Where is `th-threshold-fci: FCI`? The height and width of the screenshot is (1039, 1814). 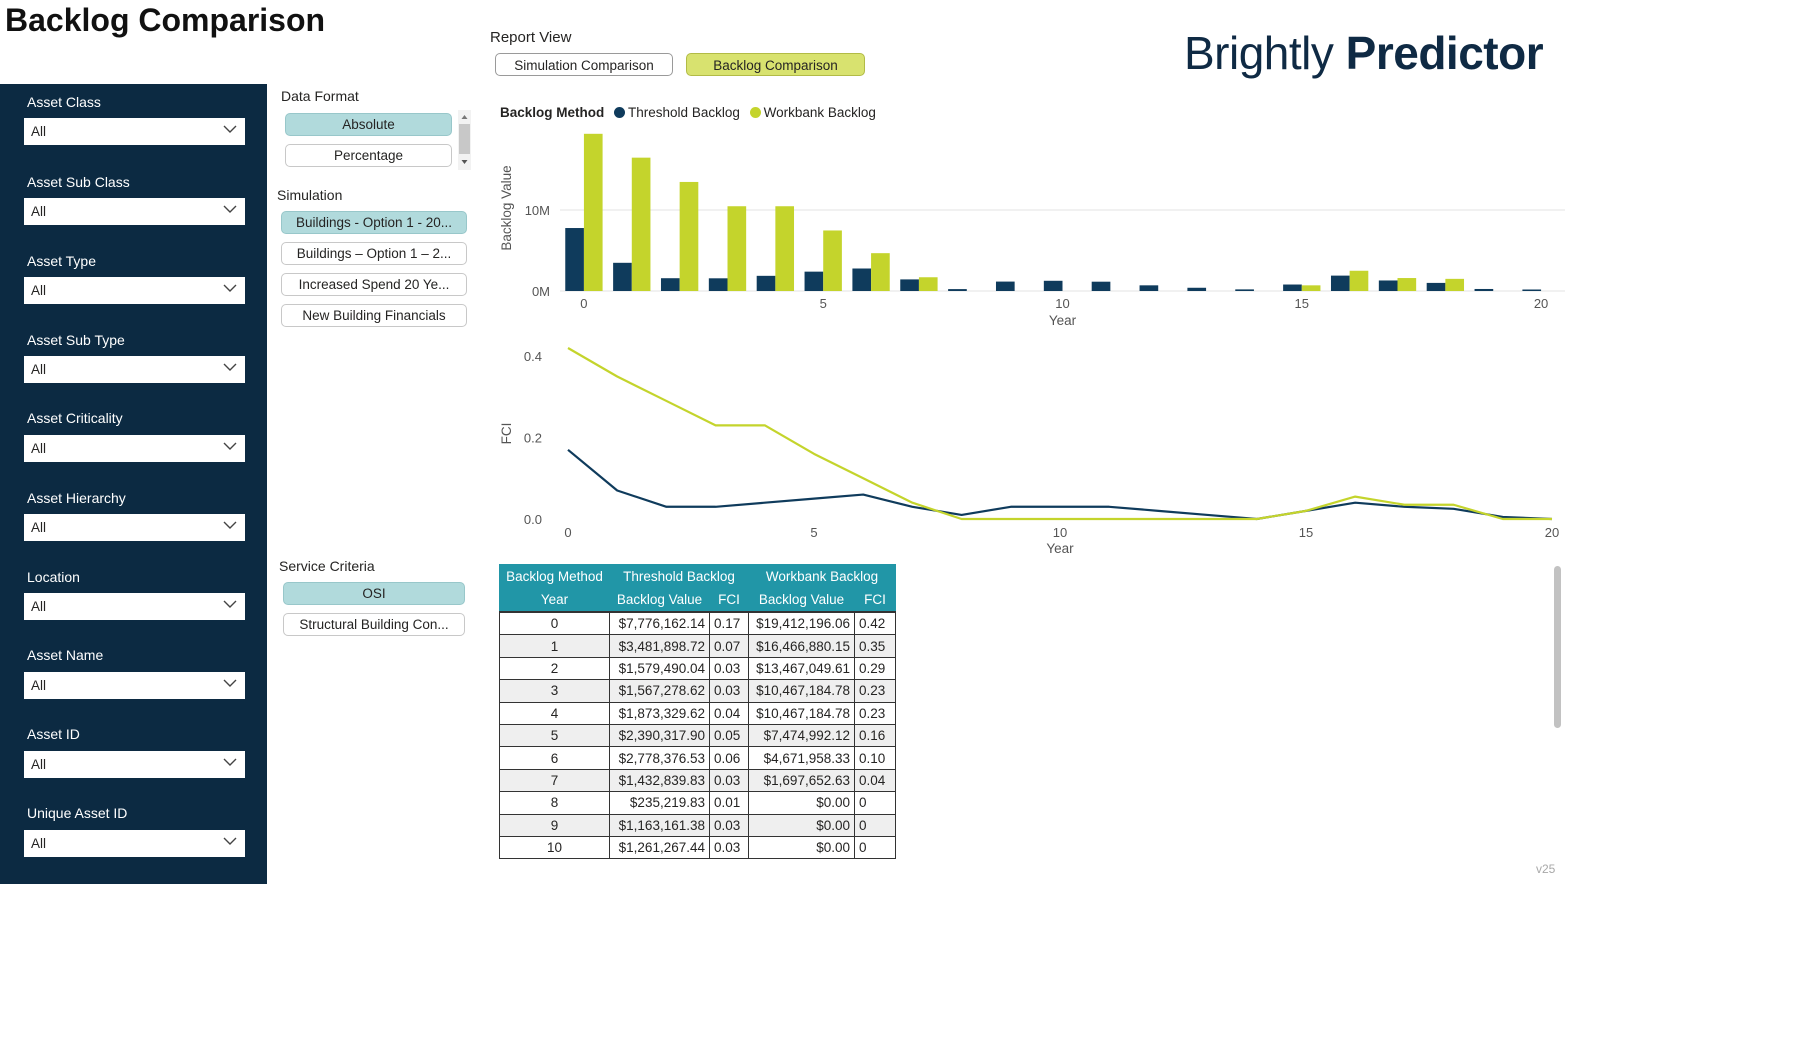 th-threshold-fci: FCI is located at coordinates (729, 600).